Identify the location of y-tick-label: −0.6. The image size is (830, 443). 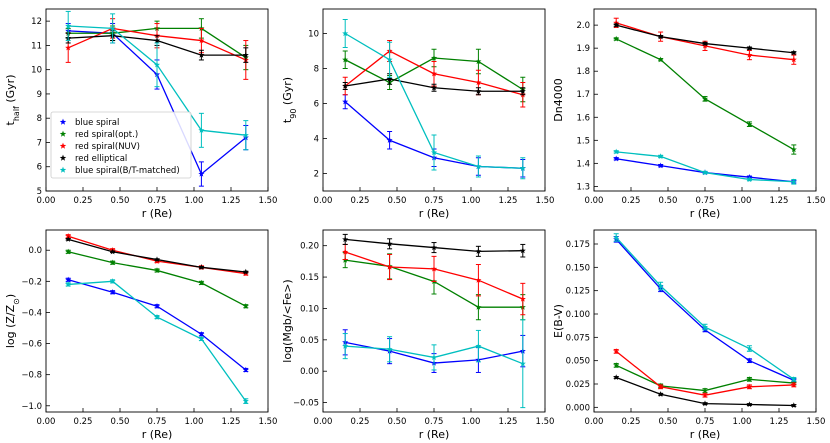
(31, 345).